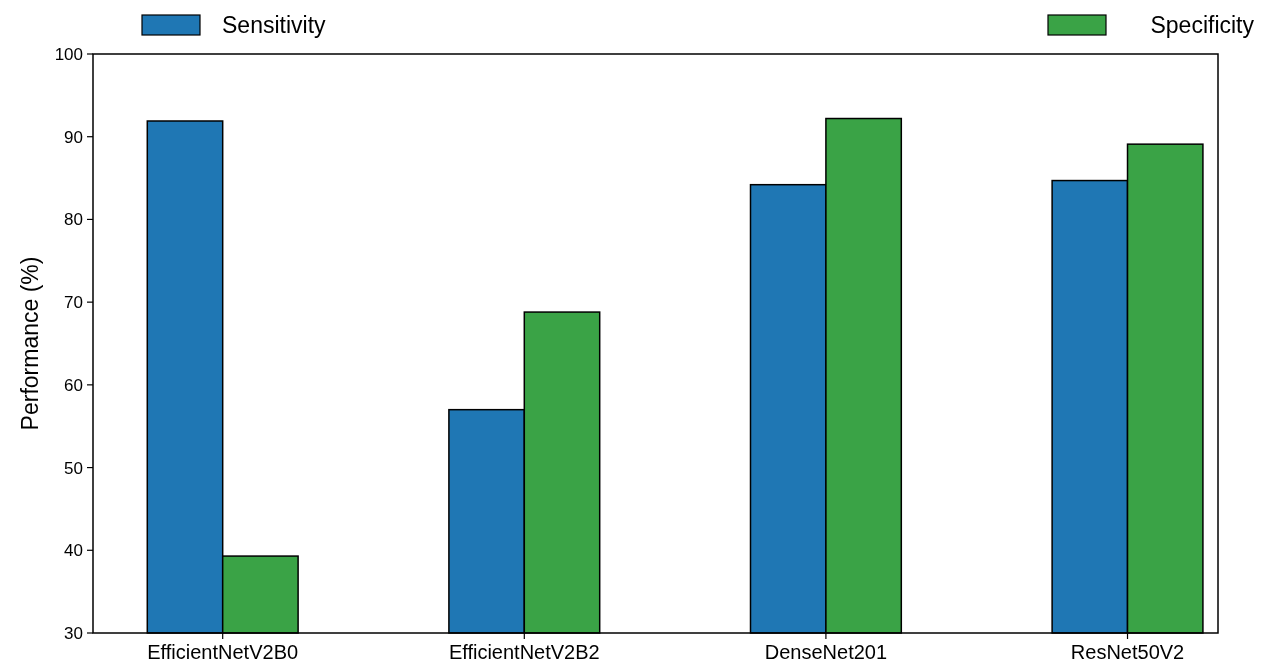 This screenshot has width=1266, height=668. I want to click on y-tick-label: 50, so click(73, 468).